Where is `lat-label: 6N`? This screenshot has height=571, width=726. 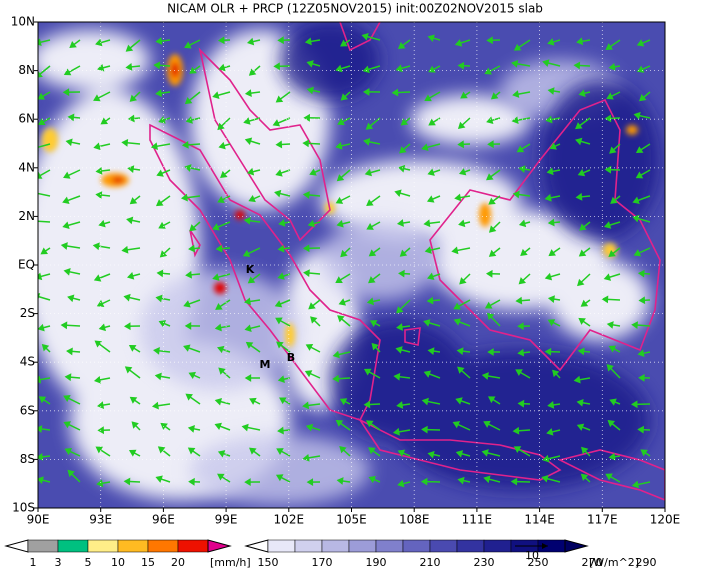
lat-label: 6N is located at coordinates (26, 119).